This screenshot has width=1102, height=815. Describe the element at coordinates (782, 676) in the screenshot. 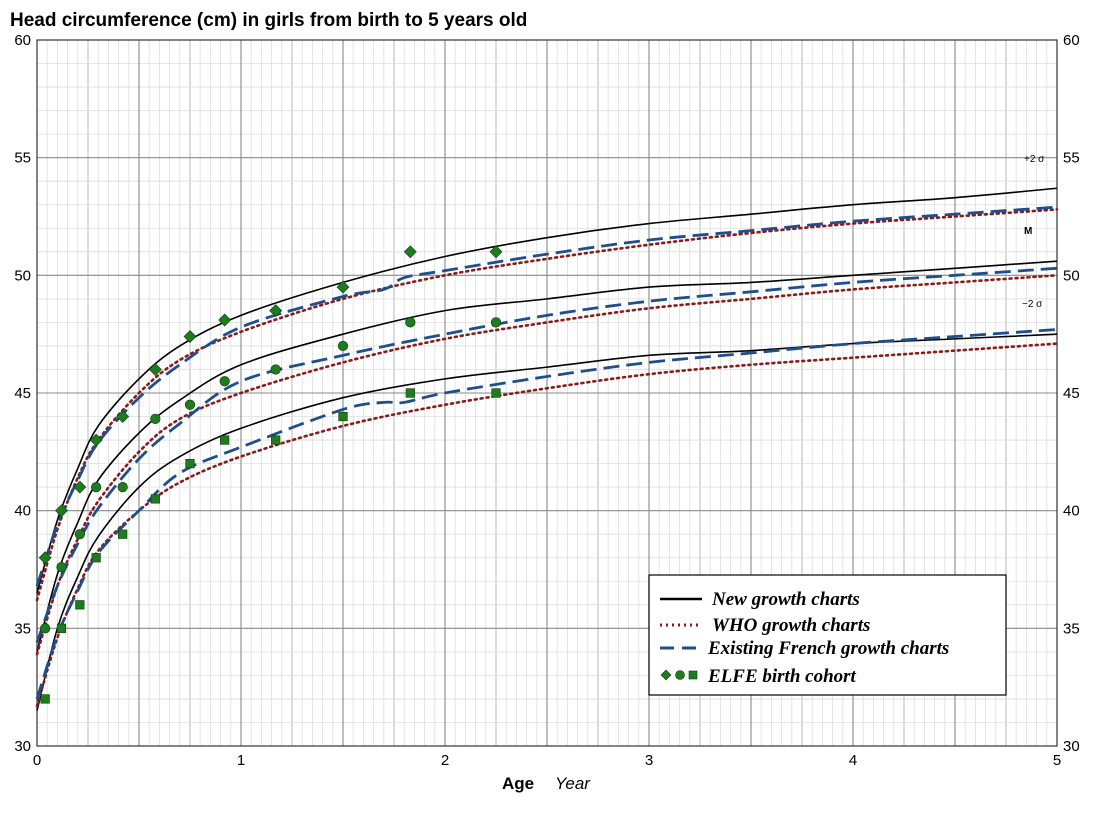

I see `legend-label-elfe: ELFE birth cohort` at that location.